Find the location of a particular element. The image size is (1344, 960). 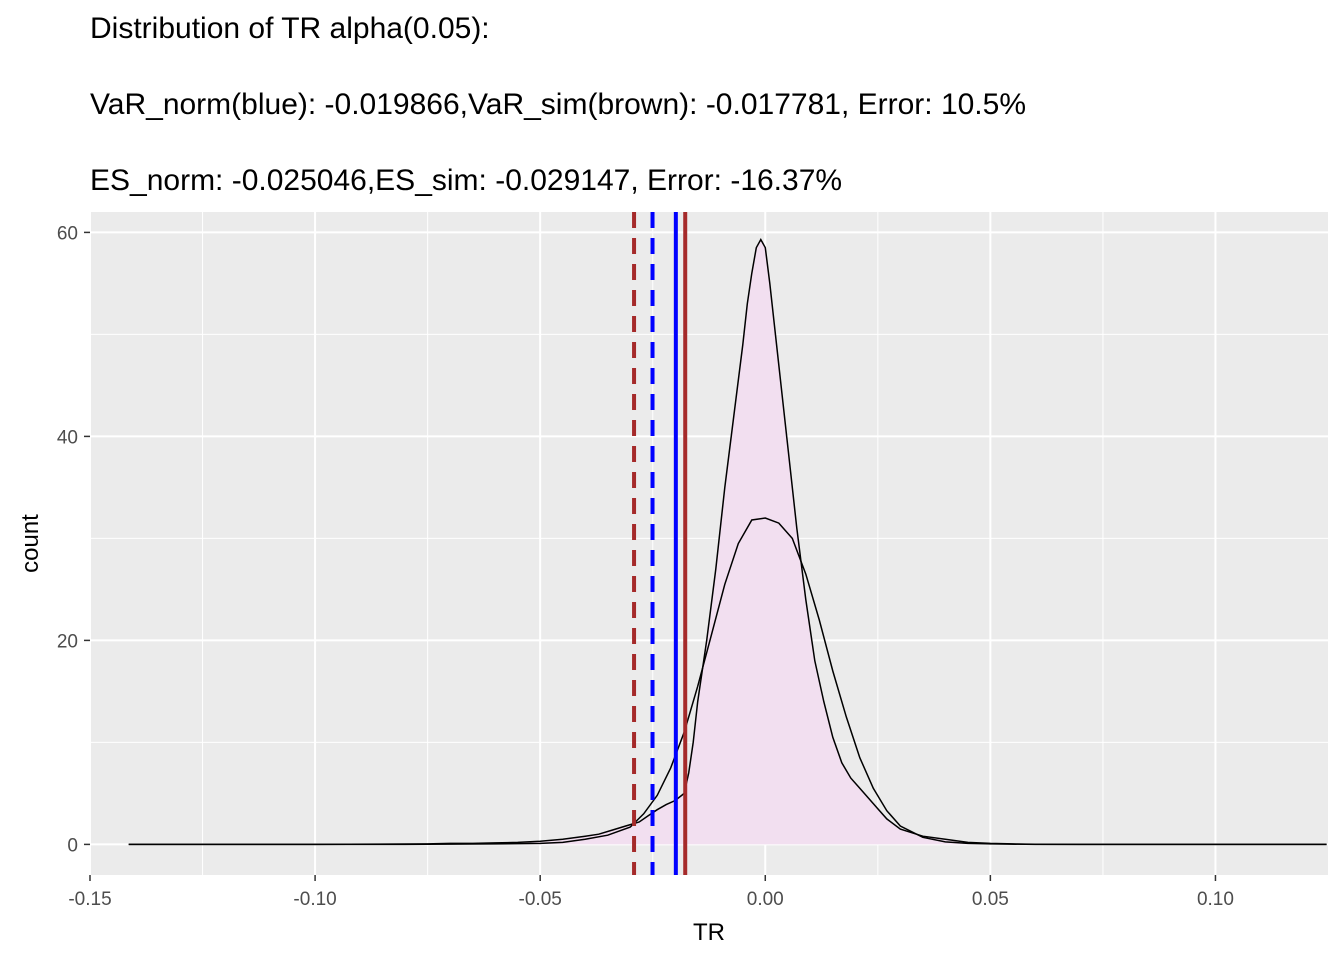

y-tick-label: 40 is located at coordinates (67, 437).